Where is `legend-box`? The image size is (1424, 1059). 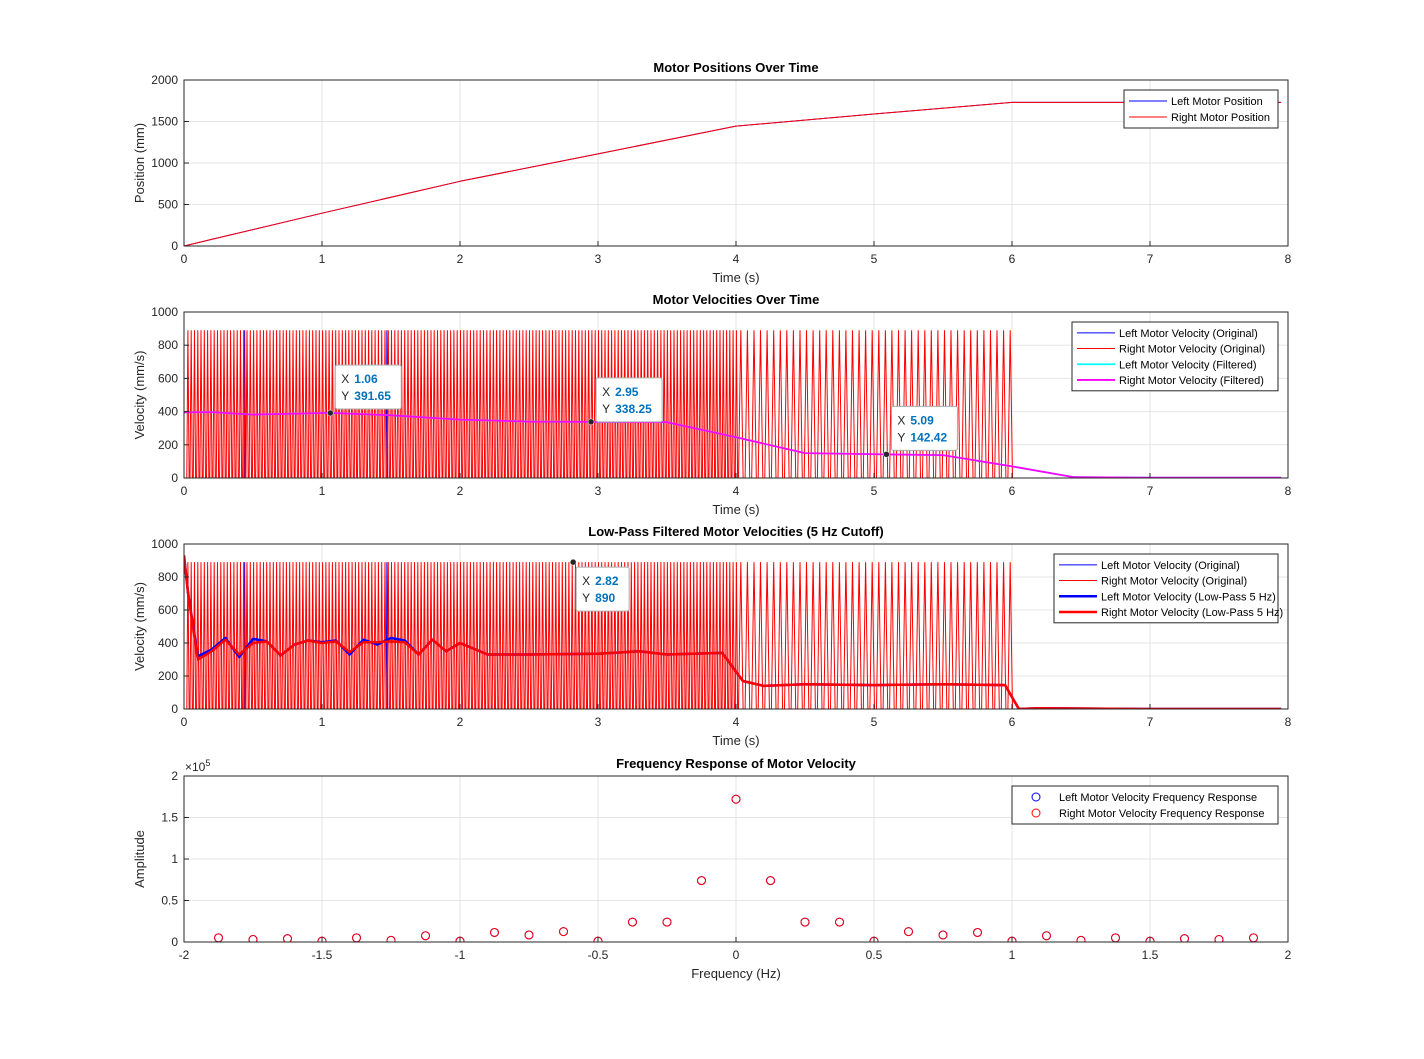
legend-box is located at coordinates (1145, 805).